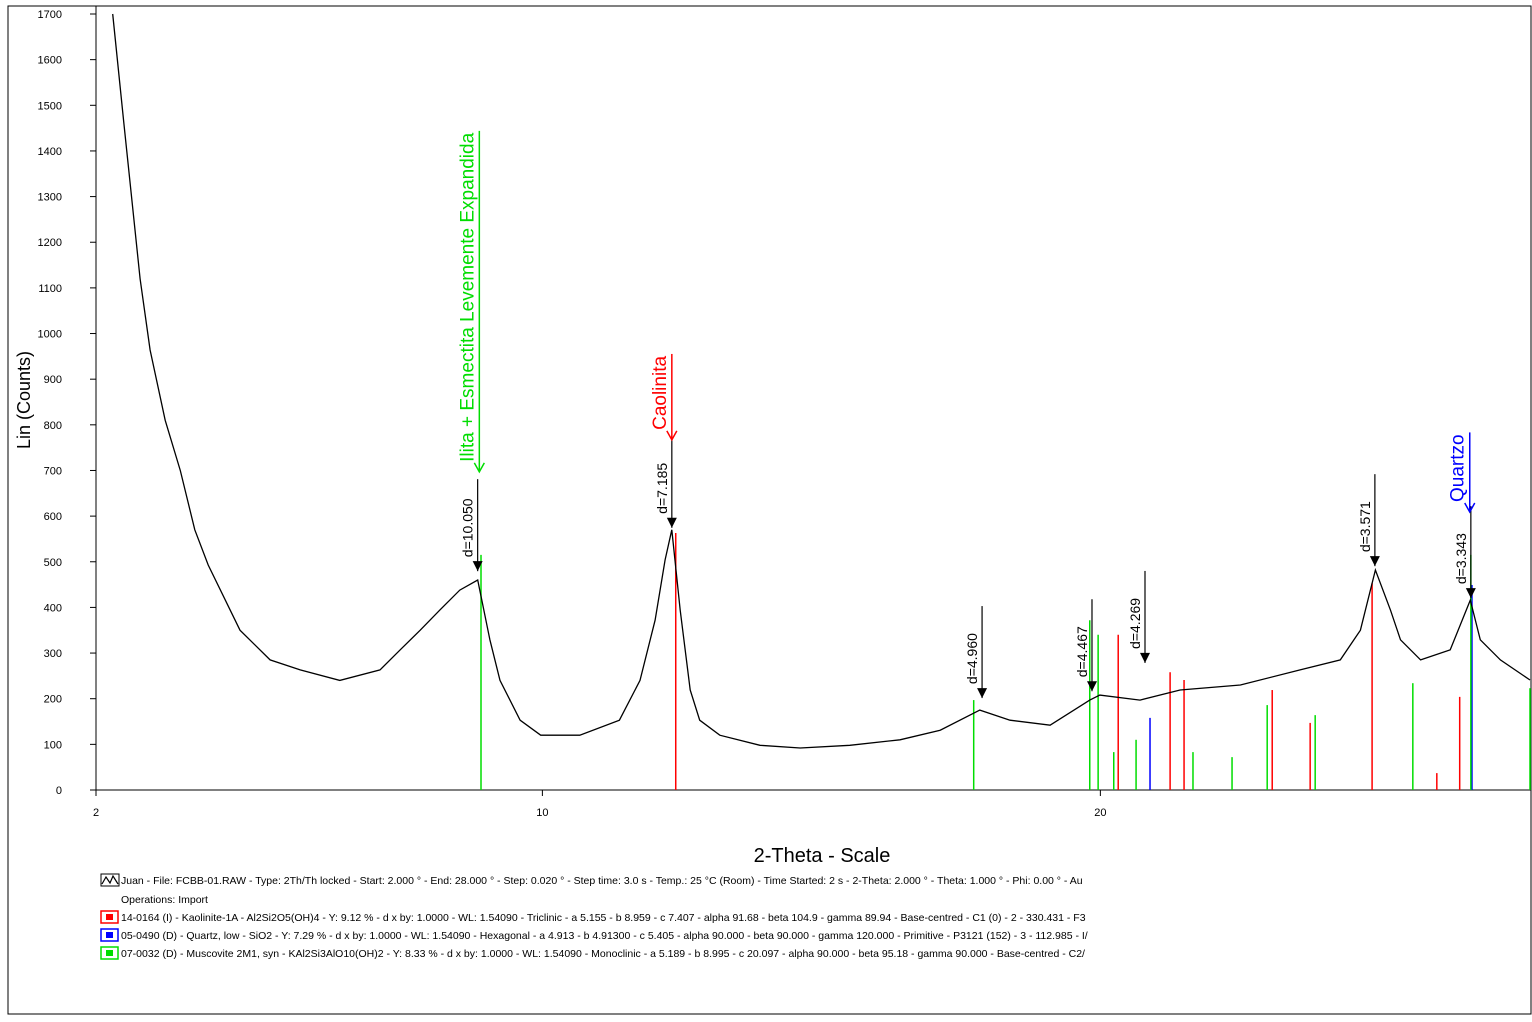  I want to click on y-tick-label: 600, so click(53, 517).